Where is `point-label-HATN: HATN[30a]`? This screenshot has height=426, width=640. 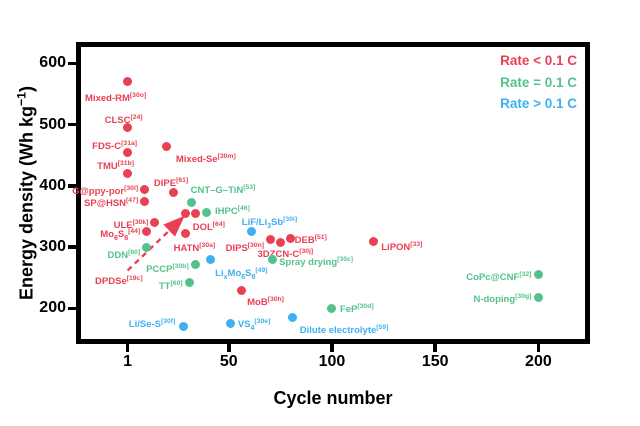
point-label-HATN: HATN[30a] is located at coordinates (194, 247).